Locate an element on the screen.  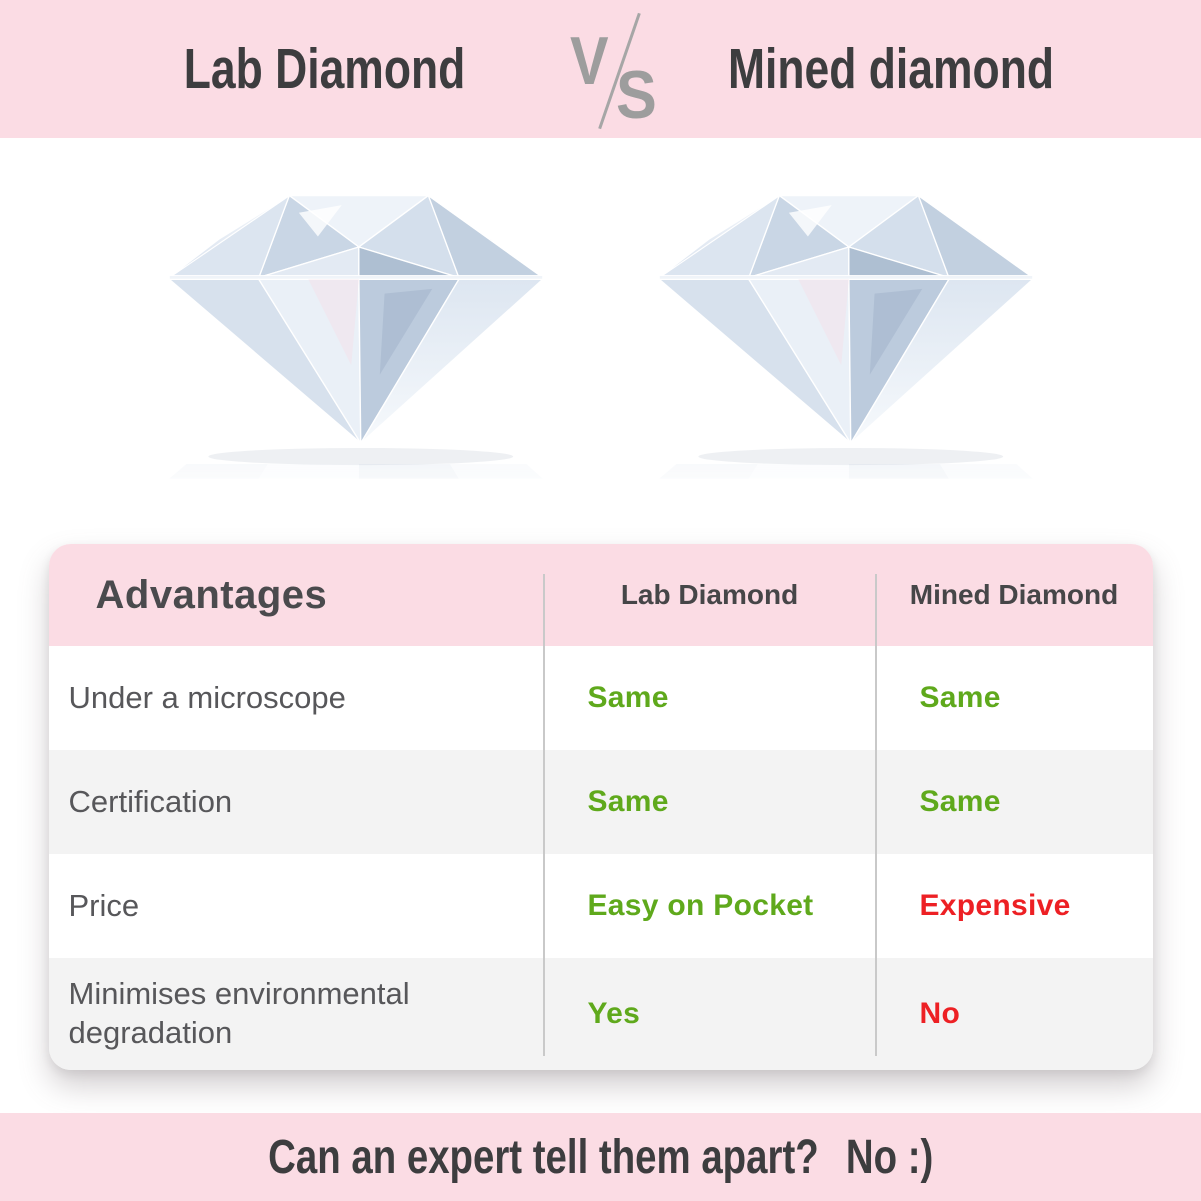
footer-caption: Can an expert tell them apart? No :) is located at coordinates (600, 1157).